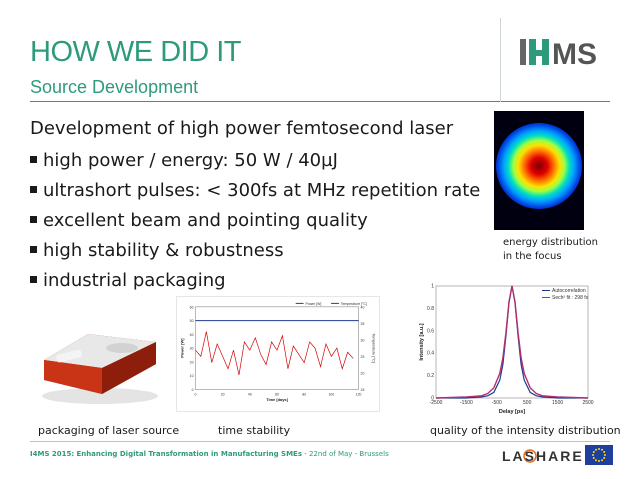 The image size is (638, 479). Describe the element at coordinates (192, 362) in the screenshot. I see `y-tick-label: 20` at that location.